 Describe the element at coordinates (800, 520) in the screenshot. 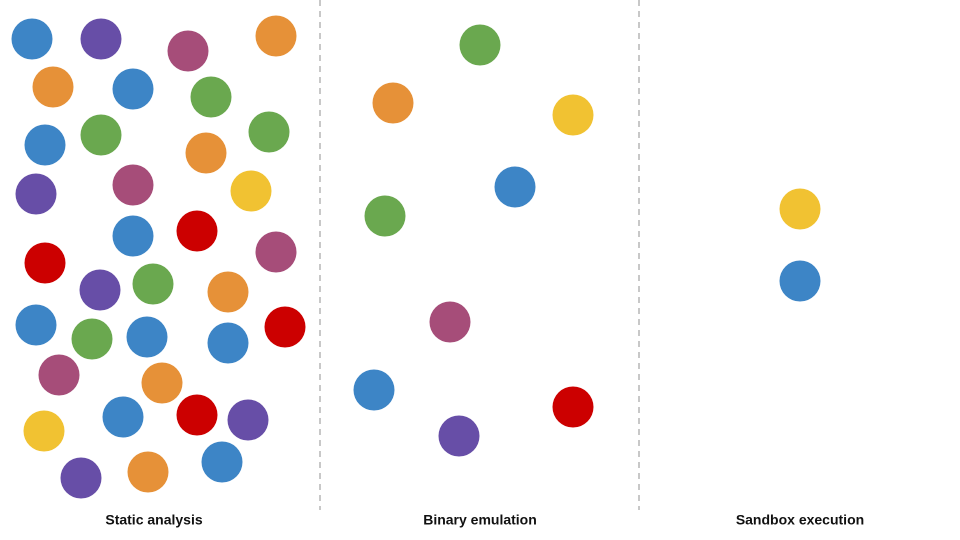

I see `column-label: Sandbox execution` at that location.